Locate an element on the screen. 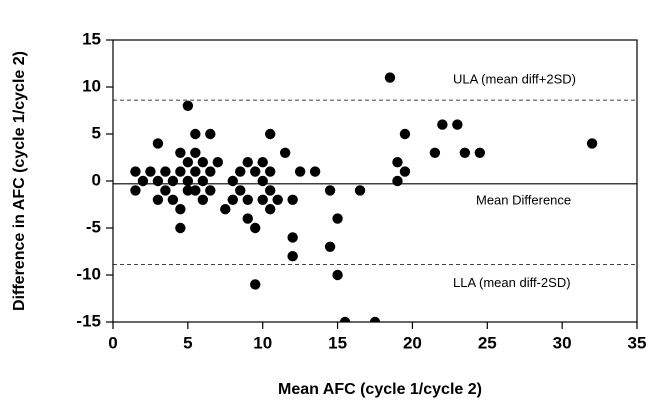 Image resolution: width=670 pixels, height=407 pixels. annotation: ULA (mean diff+2SD) is located at coordinates (514, 79).